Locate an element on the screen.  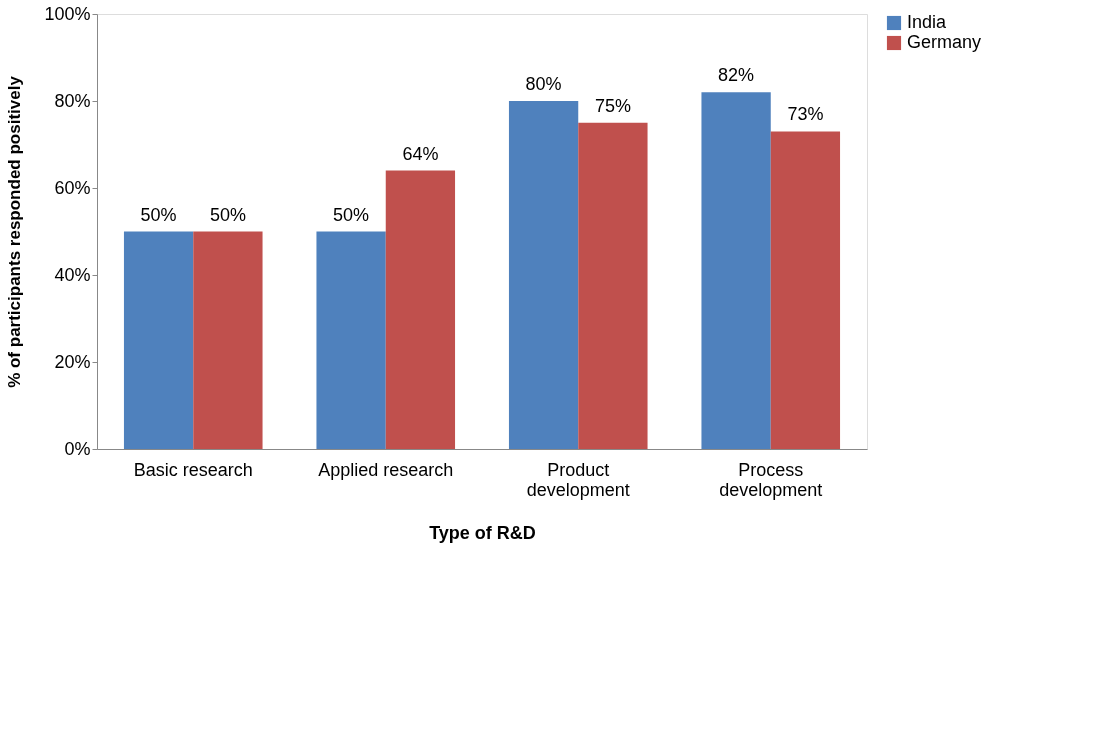
data-label: 75% is located at coordinates (612, 105).